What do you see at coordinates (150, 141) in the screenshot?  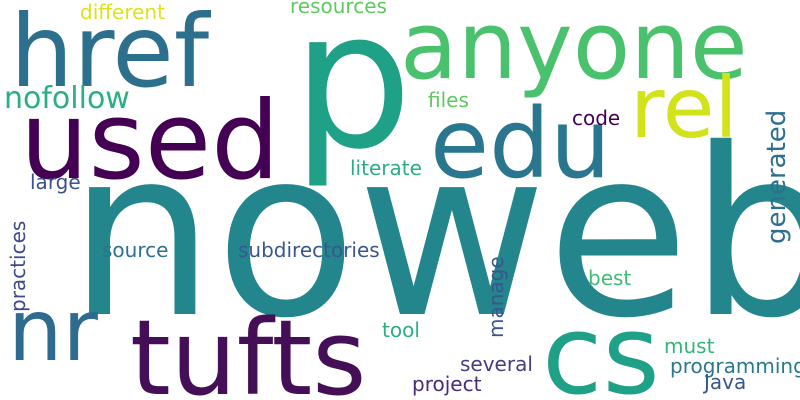 I see `word-used: used` at bounding box center [150, 141].